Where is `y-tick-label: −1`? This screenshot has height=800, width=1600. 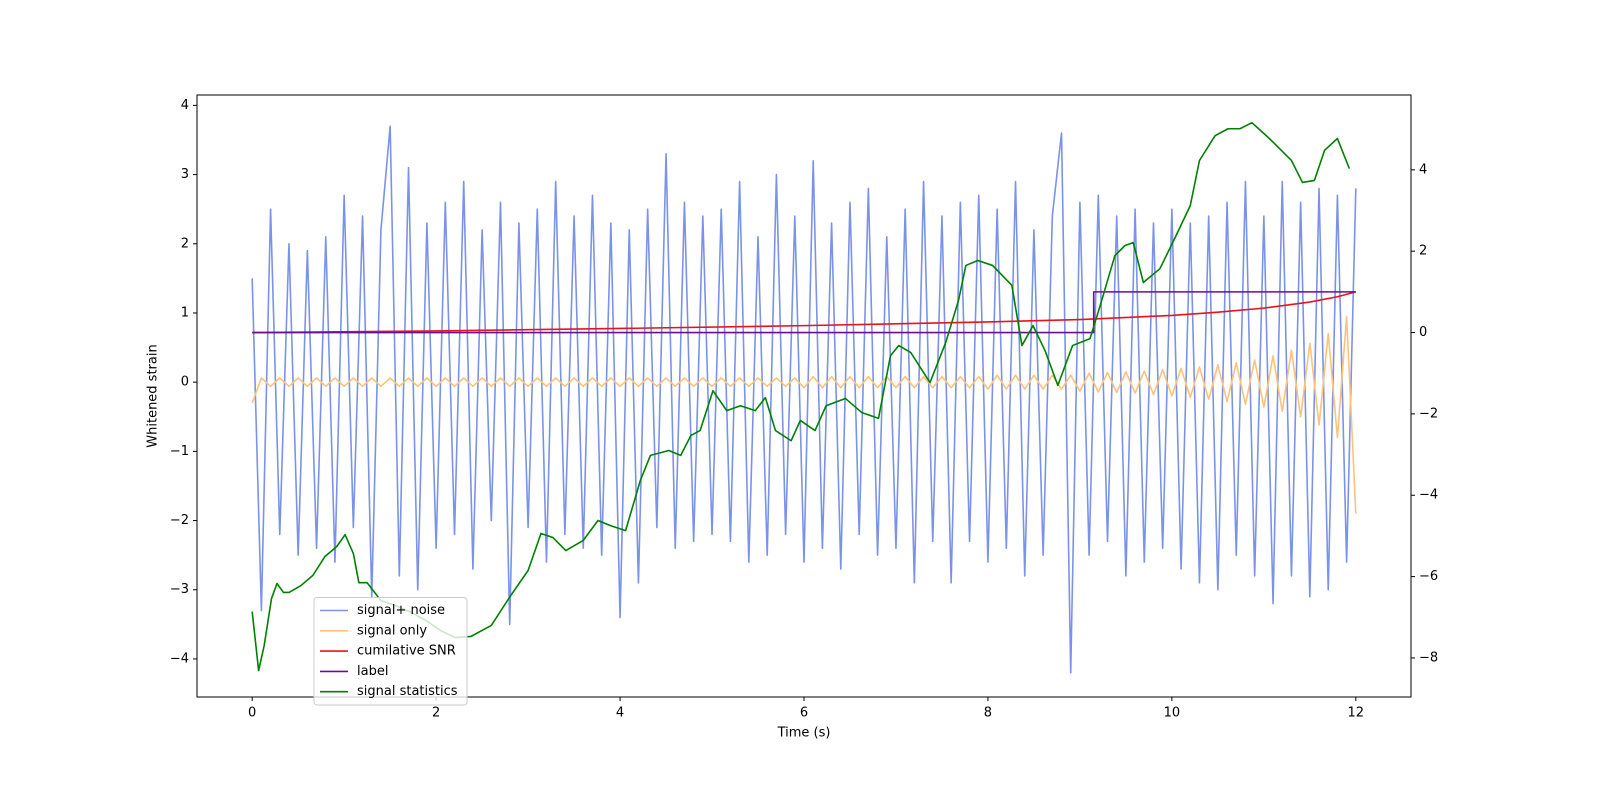
y-tick-label: −1 is located at coordinates (179, 451).